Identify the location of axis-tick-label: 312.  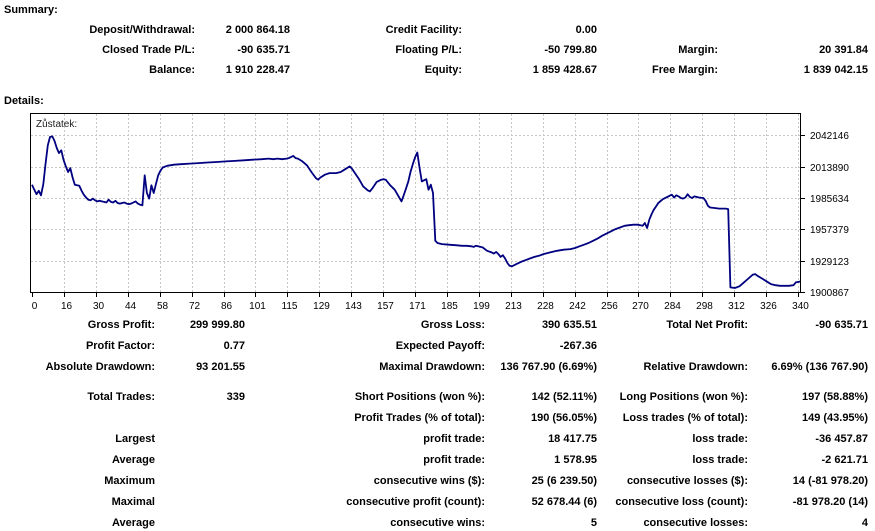
(736, 306).